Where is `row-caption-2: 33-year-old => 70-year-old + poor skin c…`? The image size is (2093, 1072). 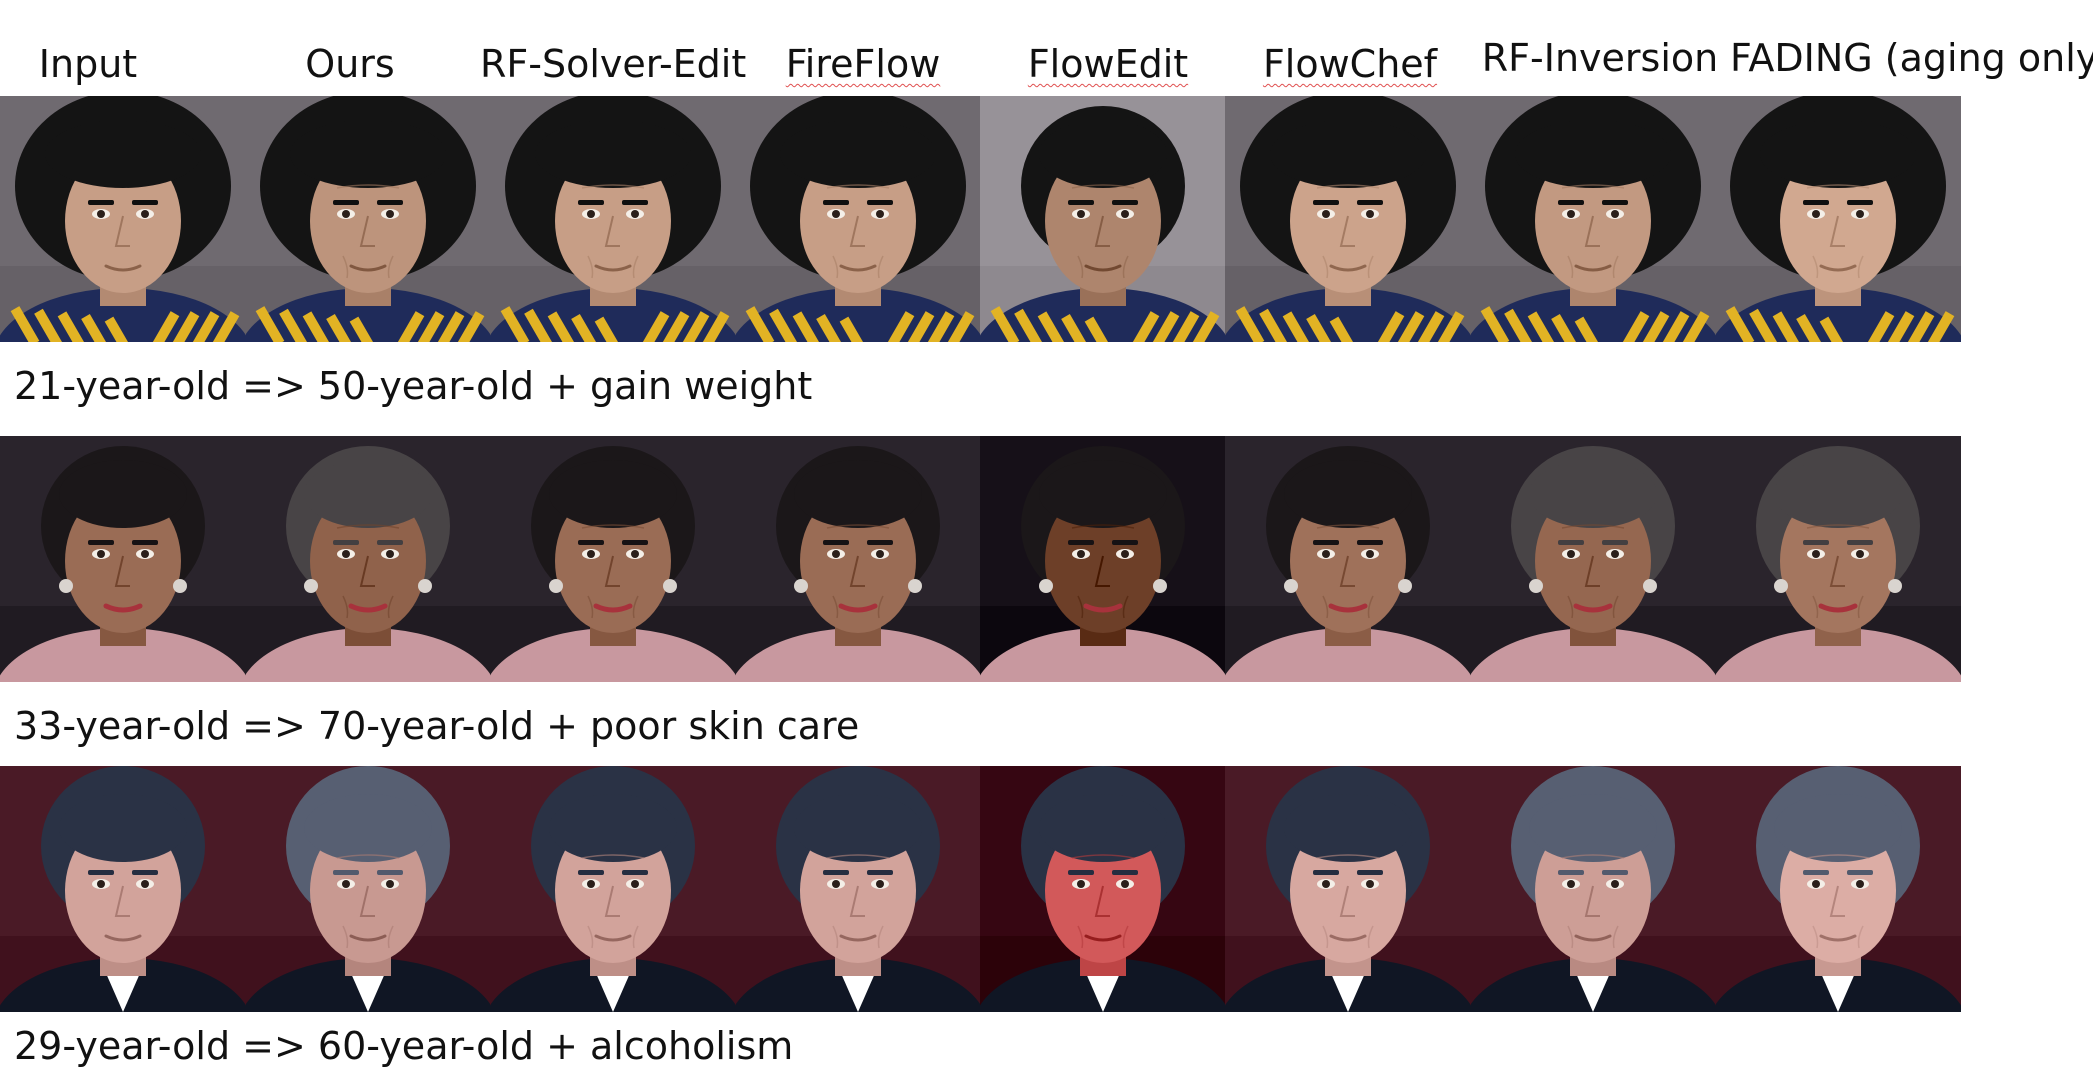 row-caption-2: 33-year-old => 70-year-old + poor skin c… is located at coordinates (437, 726).